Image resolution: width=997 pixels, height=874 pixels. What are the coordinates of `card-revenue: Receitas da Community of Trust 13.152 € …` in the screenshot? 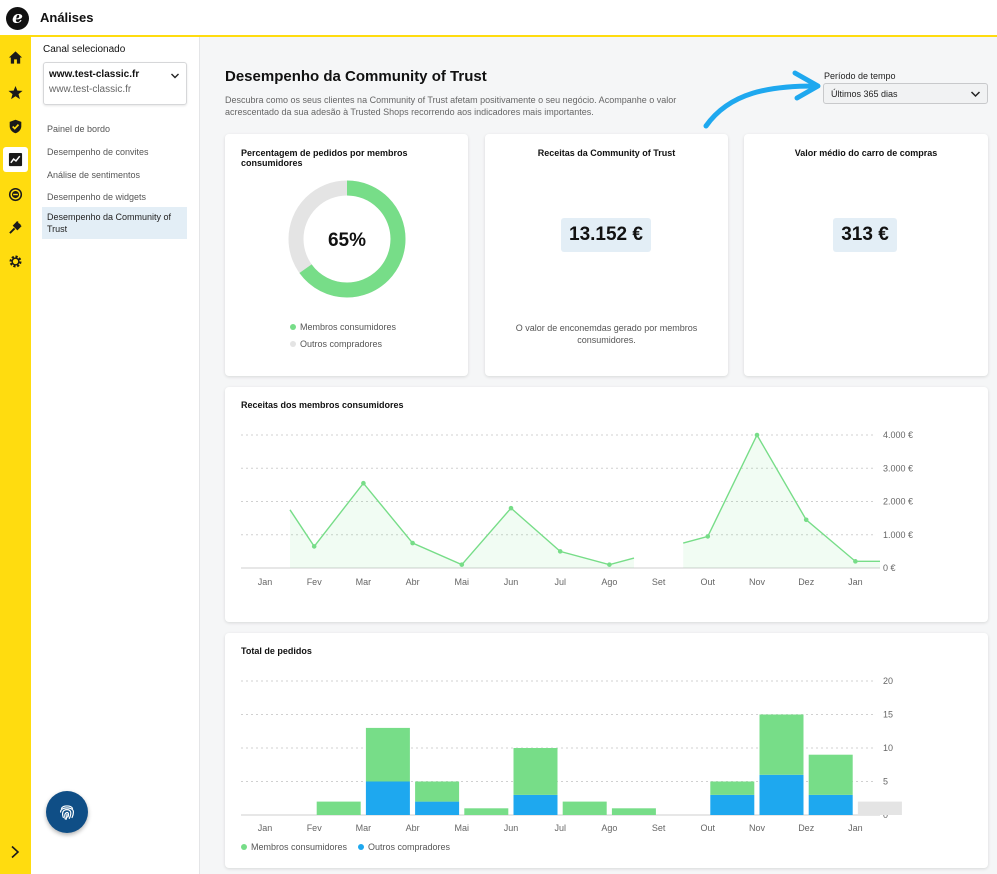 It's located at (606, 255).